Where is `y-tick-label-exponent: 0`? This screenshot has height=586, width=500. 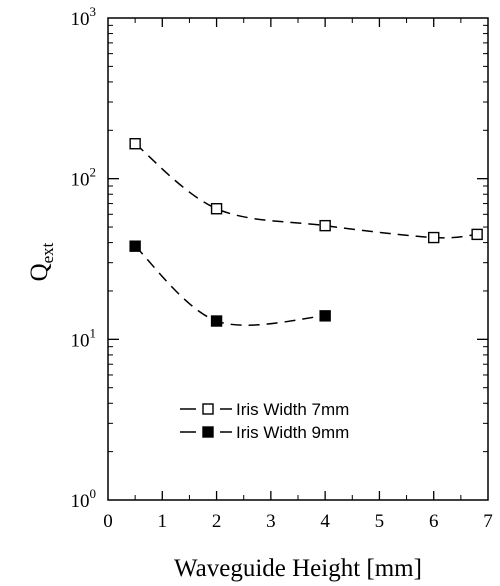 y-tick-label-exponent: 0 is located at coordinates (93, 493).